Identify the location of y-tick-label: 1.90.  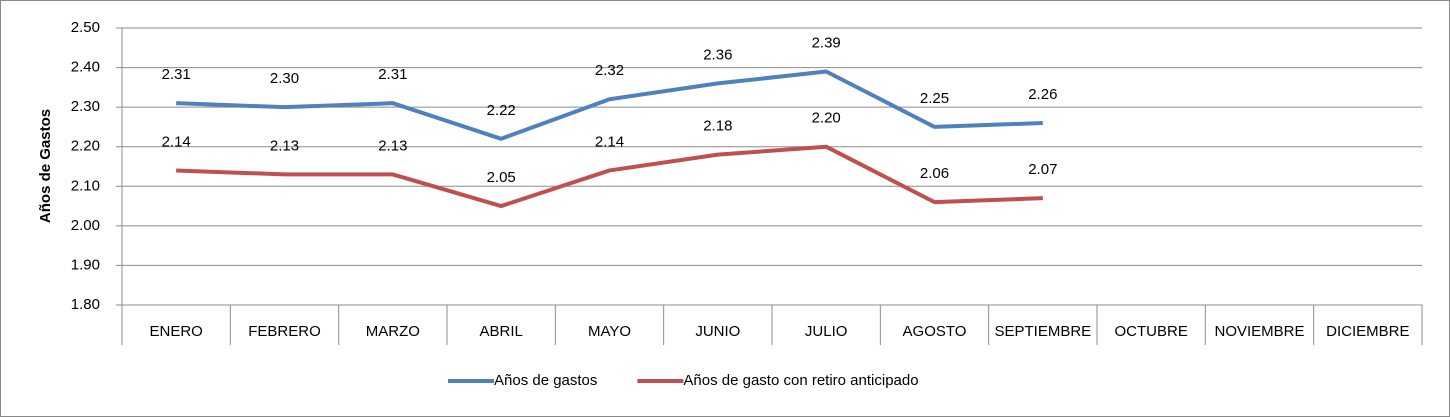
(85, 264).